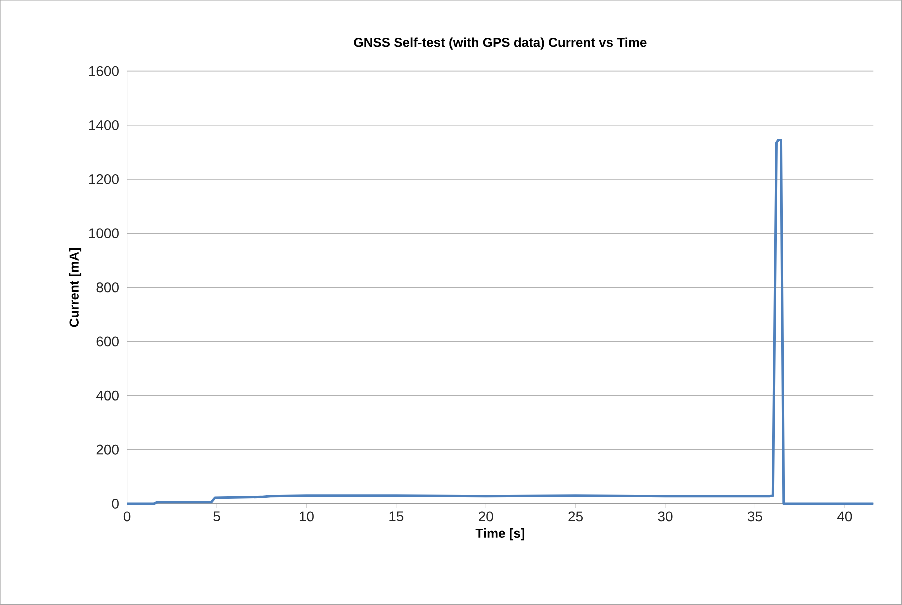 This screenshot has width=902, height=605. I want to click on x-axis-title: Time [s], so click(500, 534).